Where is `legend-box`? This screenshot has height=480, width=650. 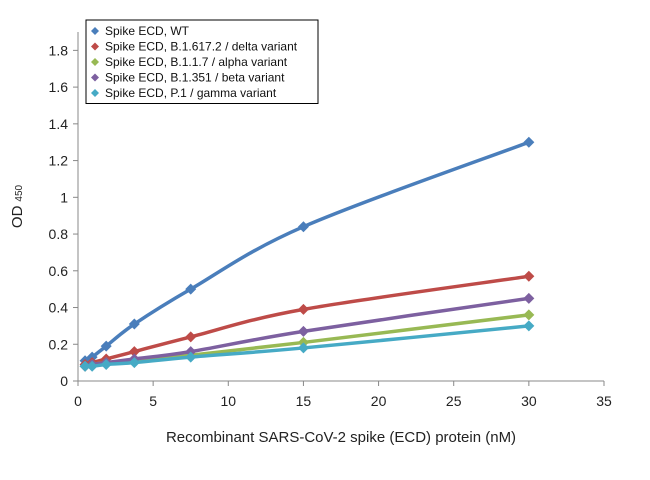 legend-box is located at coordinates (202, 61).